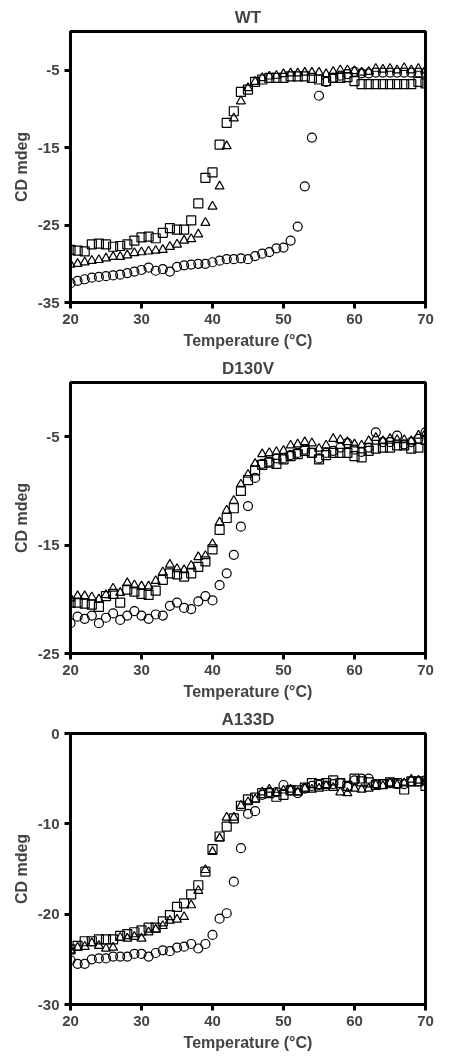 This screenshot has height=1061, width=453. Describe the element at coordinates (248, 719) in the screenshot. I see `chart-title: A133D` at that location.